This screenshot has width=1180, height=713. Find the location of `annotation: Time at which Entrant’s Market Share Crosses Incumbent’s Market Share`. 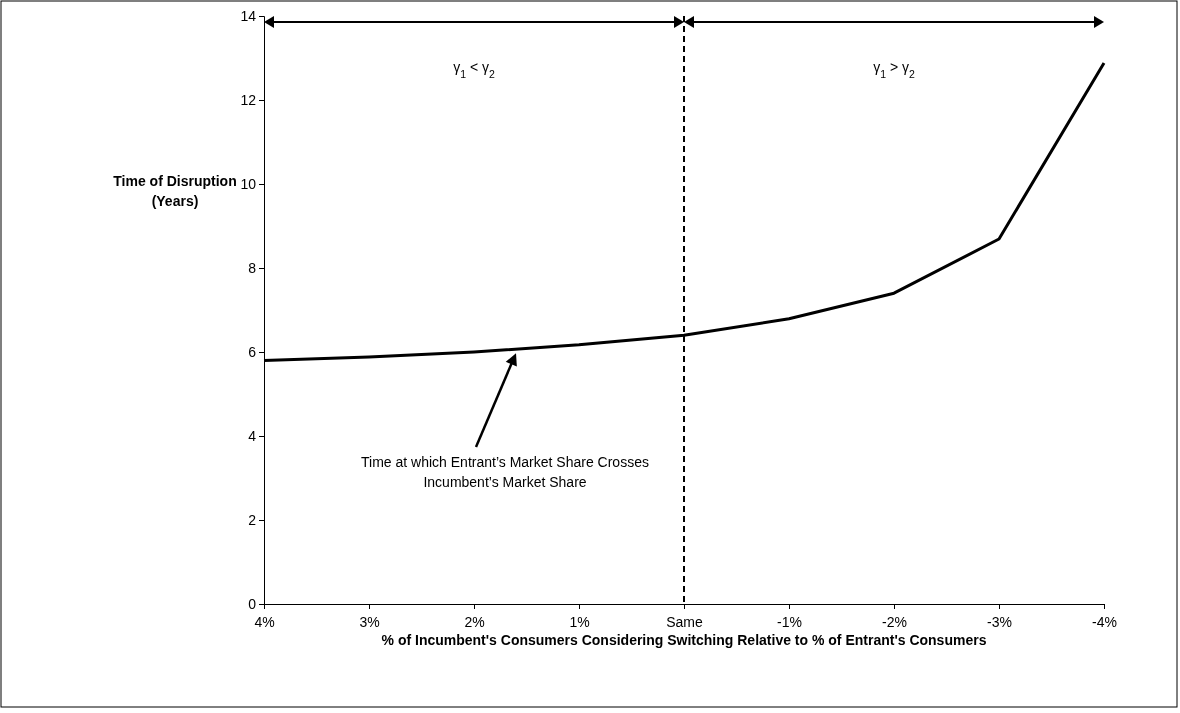

annotation: Time at which Entrant’s Market Share Crosses Incumbent’s Market Share is located at coordinates (505, 472).